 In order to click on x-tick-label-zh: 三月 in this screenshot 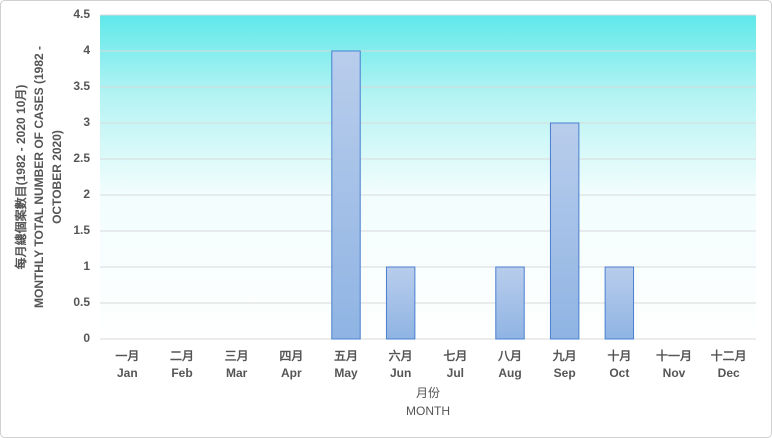, I will do `click(237, 356)`.